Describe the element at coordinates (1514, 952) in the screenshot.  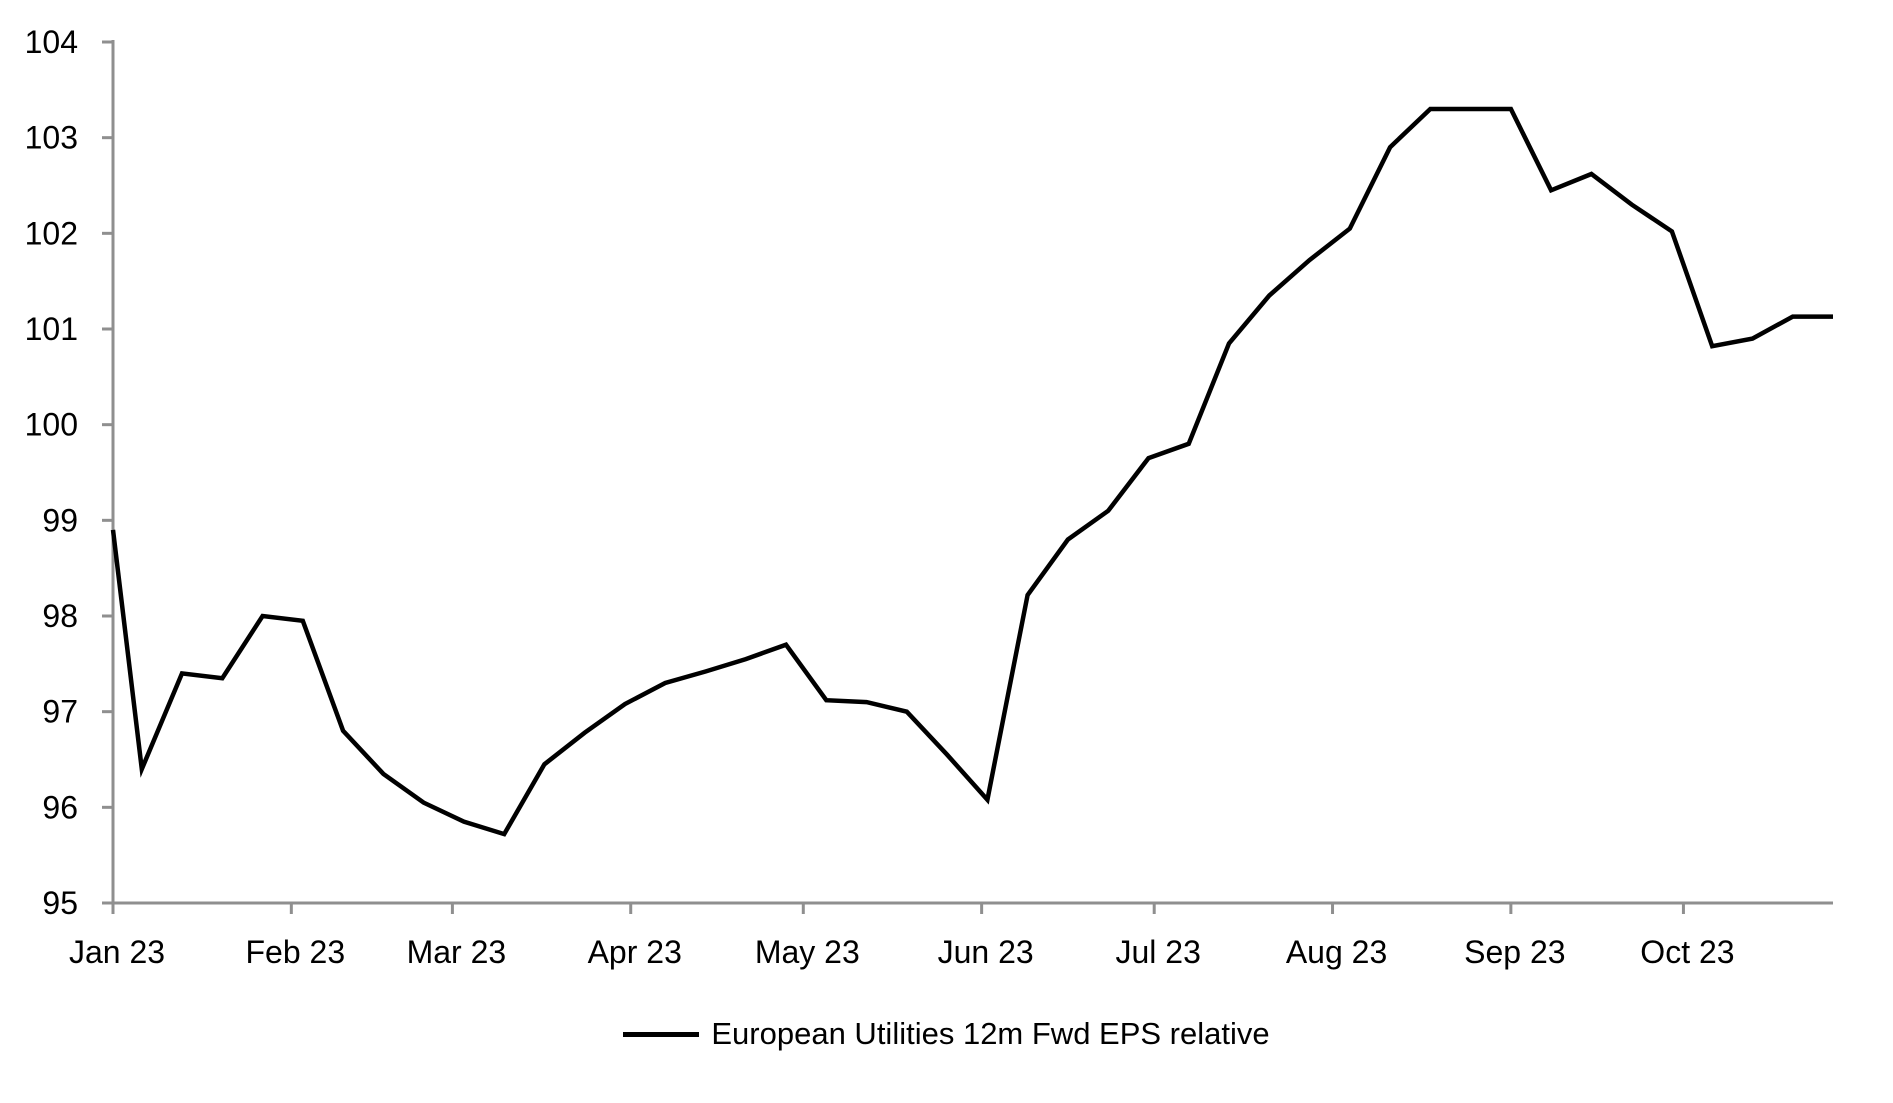
I see `x-tick-label: Sep 23` at that location.